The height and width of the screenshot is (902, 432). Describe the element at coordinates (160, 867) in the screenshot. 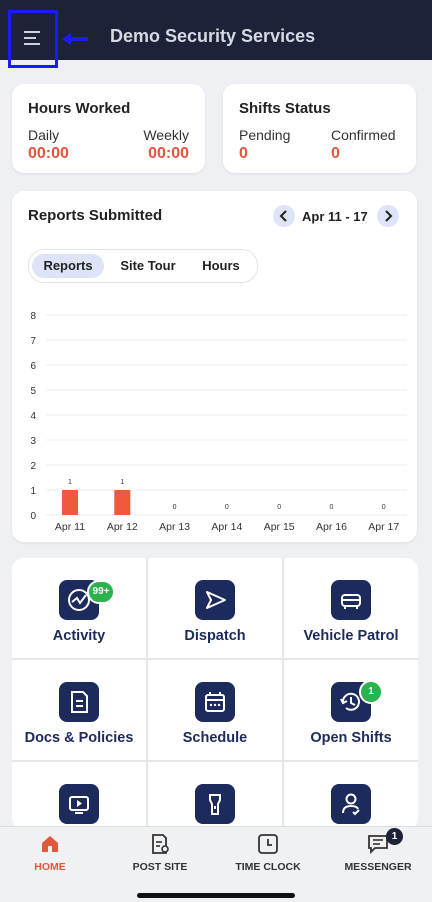

I see `nav-post-site-label: POST SITE` at that location.